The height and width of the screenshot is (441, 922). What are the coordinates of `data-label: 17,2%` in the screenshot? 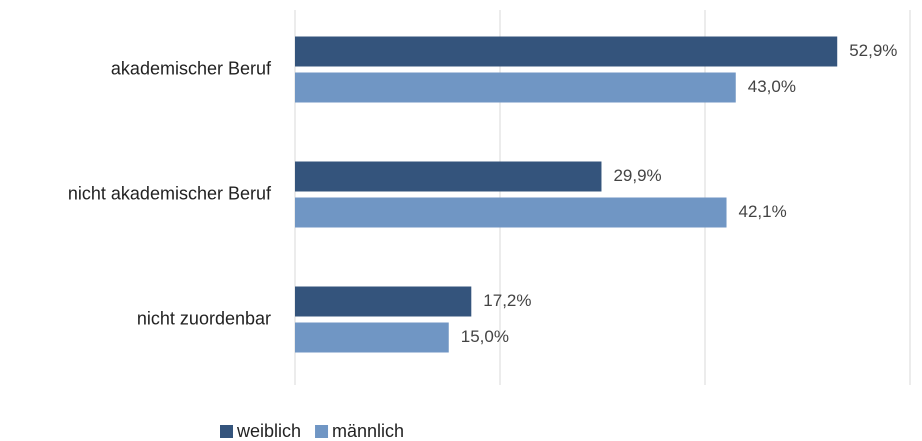 It's located at (507, 300).